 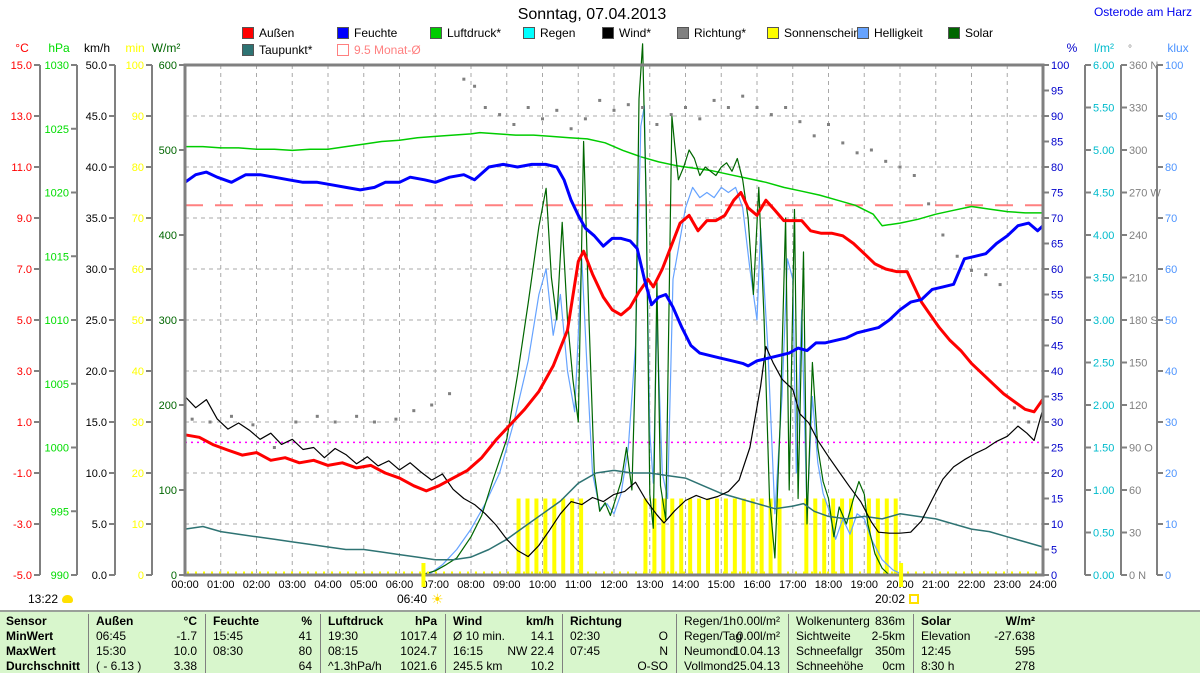 What do you see at coordinates (889, 621) in the screenshot?
I see `table-cell-value: 836m` at bounding box center [889, 621].